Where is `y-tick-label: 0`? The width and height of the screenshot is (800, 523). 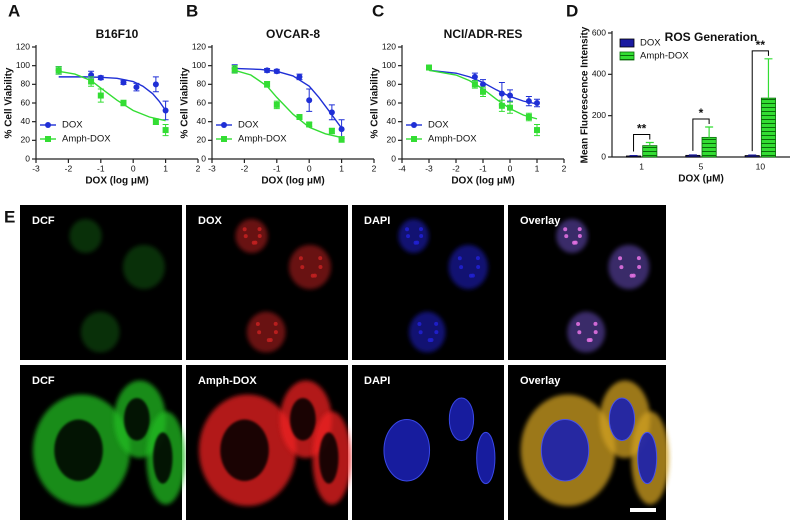 y-tick-label: 0 is located at coordinates (603, 156).